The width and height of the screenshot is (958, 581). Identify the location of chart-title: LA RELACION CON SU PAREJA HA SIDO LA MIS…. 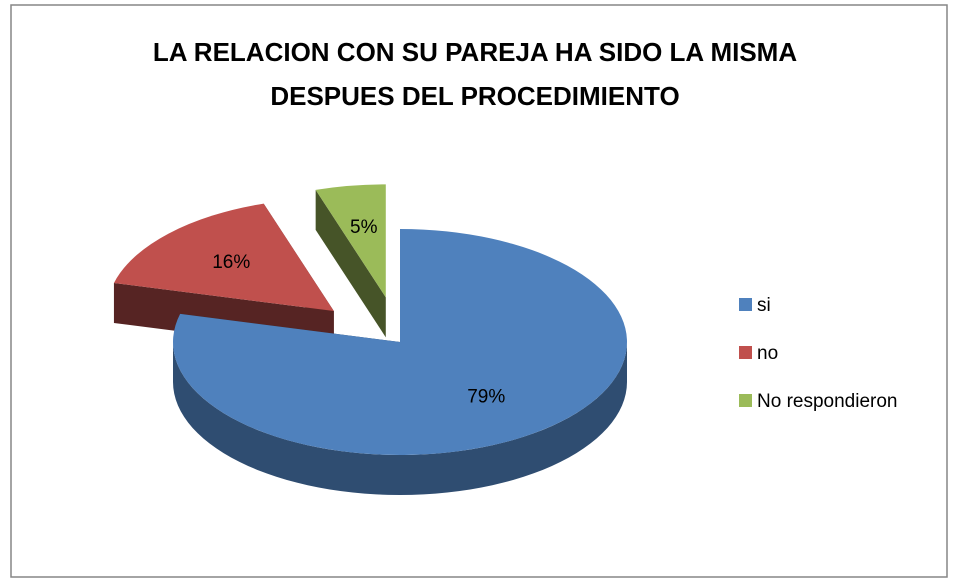
(475, 74).